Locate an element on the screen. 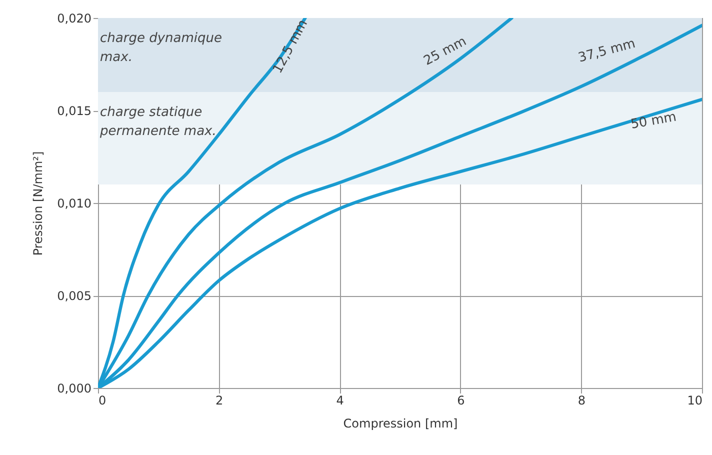 The width and height of the screenshot is (712, 455). x-tick-label: 8 is located at coordinates (582, 401).